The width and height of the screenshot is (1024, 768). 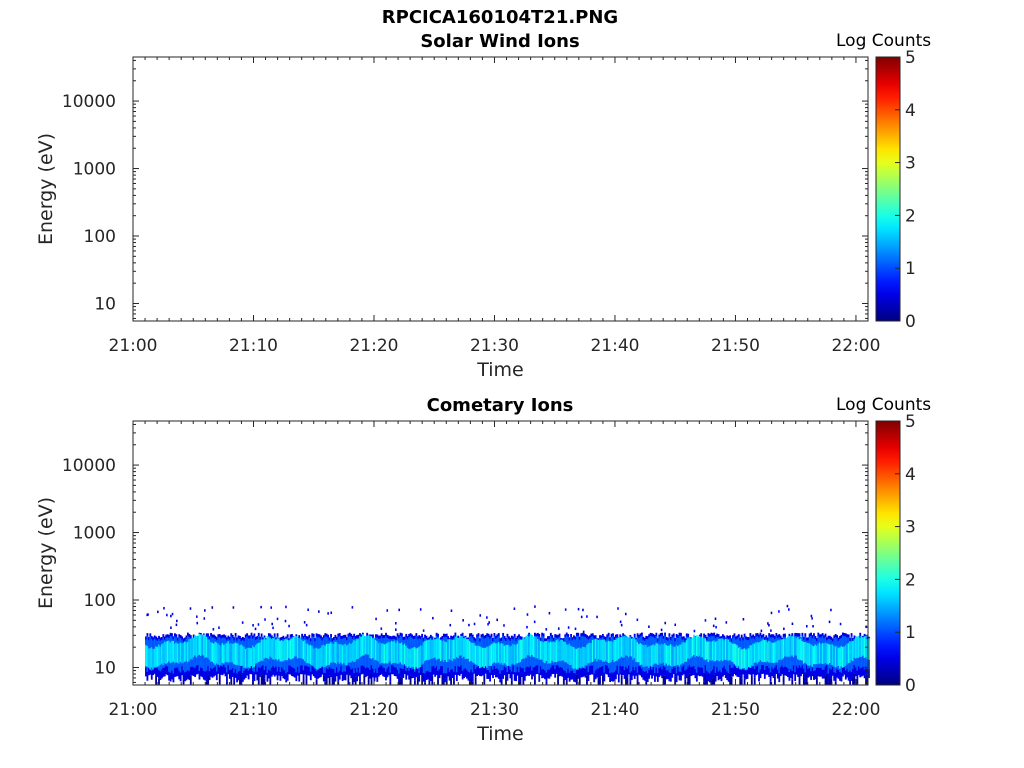 I want to click on x-tick-label: 21:00, so click(x=133, y=346).